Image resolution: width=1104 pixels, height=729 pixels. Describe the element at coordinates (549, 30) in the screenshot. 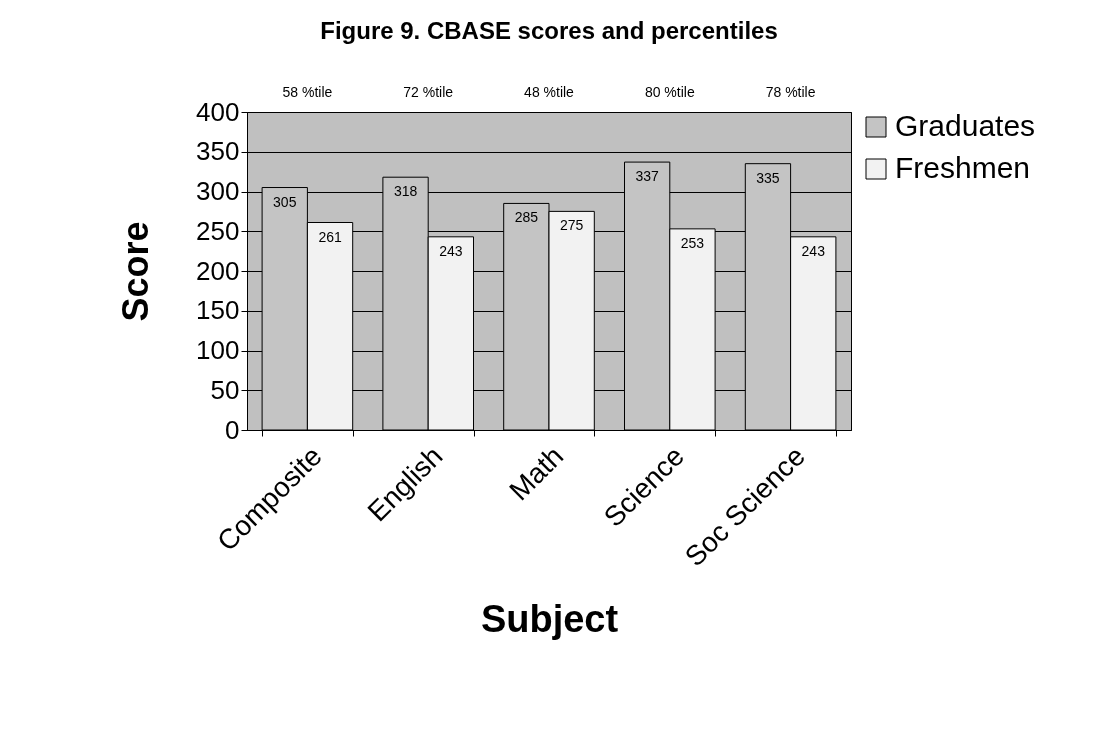

I see `chart-title: Figure 9. CBASE scores and percentiles` at that location.